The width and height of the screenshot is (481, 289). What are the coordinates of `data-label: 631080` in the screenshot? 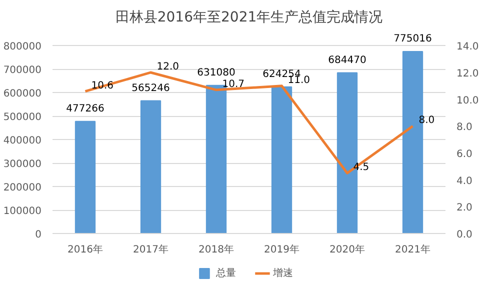 It's located at (216, 72).